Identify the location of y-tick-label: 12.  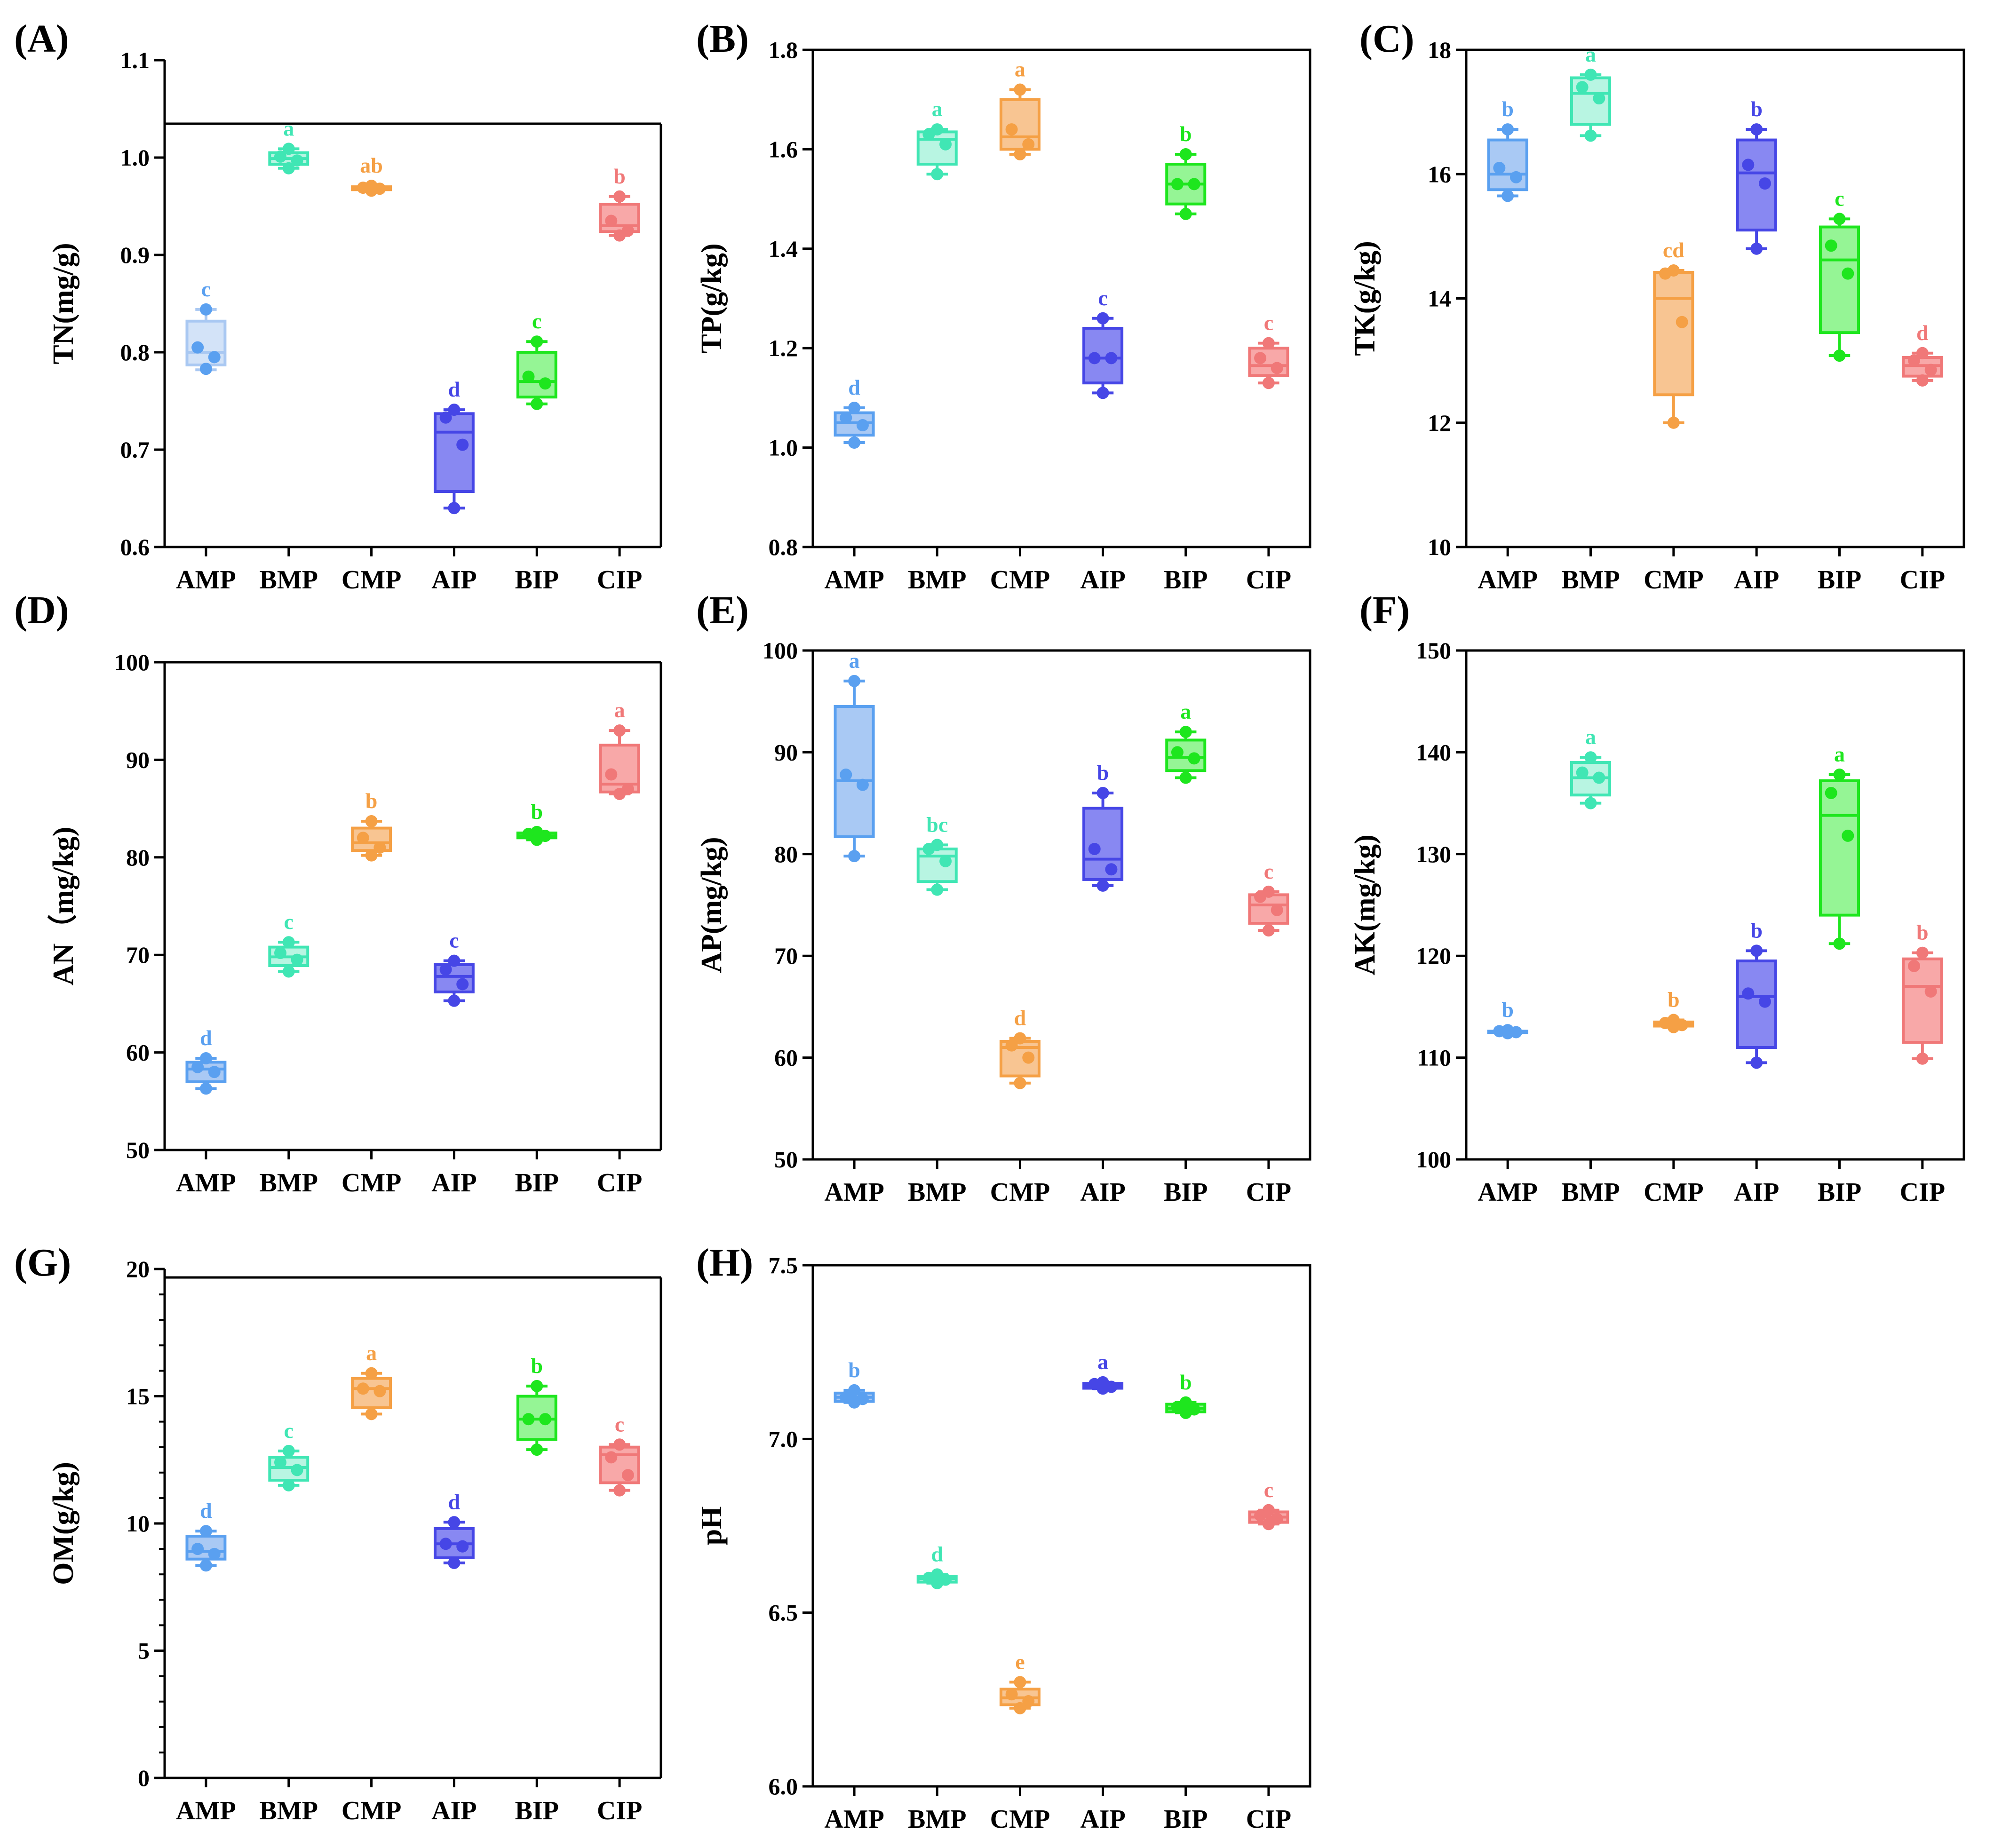
(1439, 423).